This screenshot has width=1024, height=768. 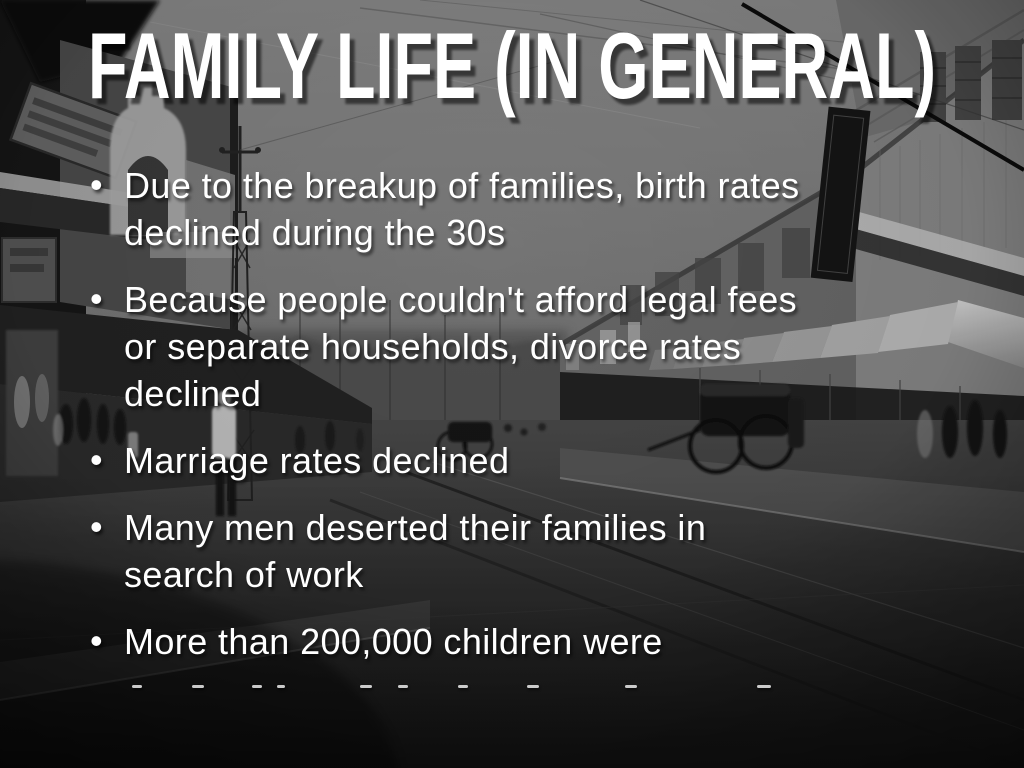 I want to click on bullet-item: • Marriage rates declined, so click(x=528, y=460).